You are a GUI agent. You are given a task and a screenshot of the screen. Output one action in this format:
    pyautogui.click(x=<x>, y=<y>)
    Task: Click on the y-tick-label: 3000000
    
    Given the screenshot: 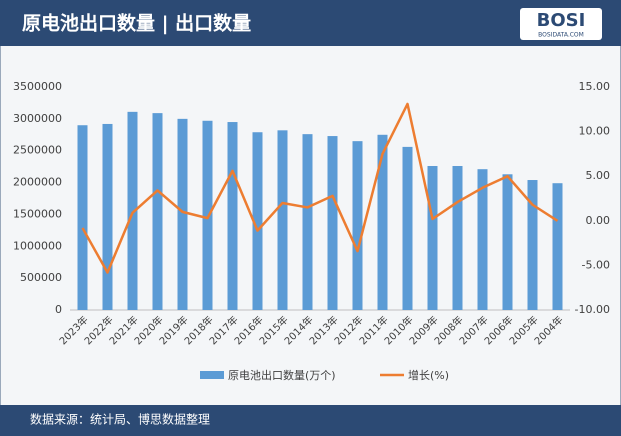 What is the action you would take?
    pyautogui.click(x=37, y=118)
    